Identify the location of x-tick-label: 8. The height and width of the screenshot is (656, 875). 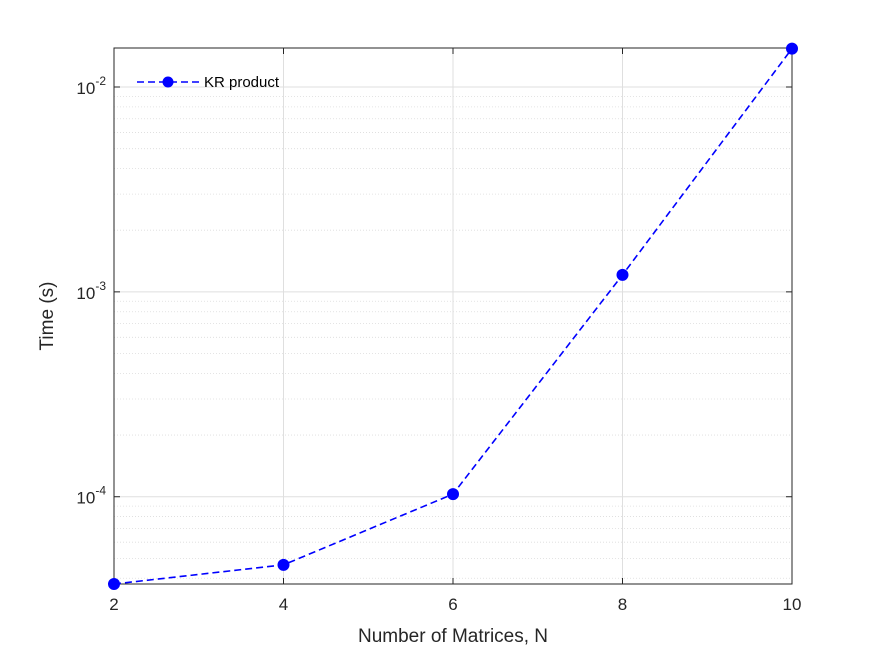
(622, 604).